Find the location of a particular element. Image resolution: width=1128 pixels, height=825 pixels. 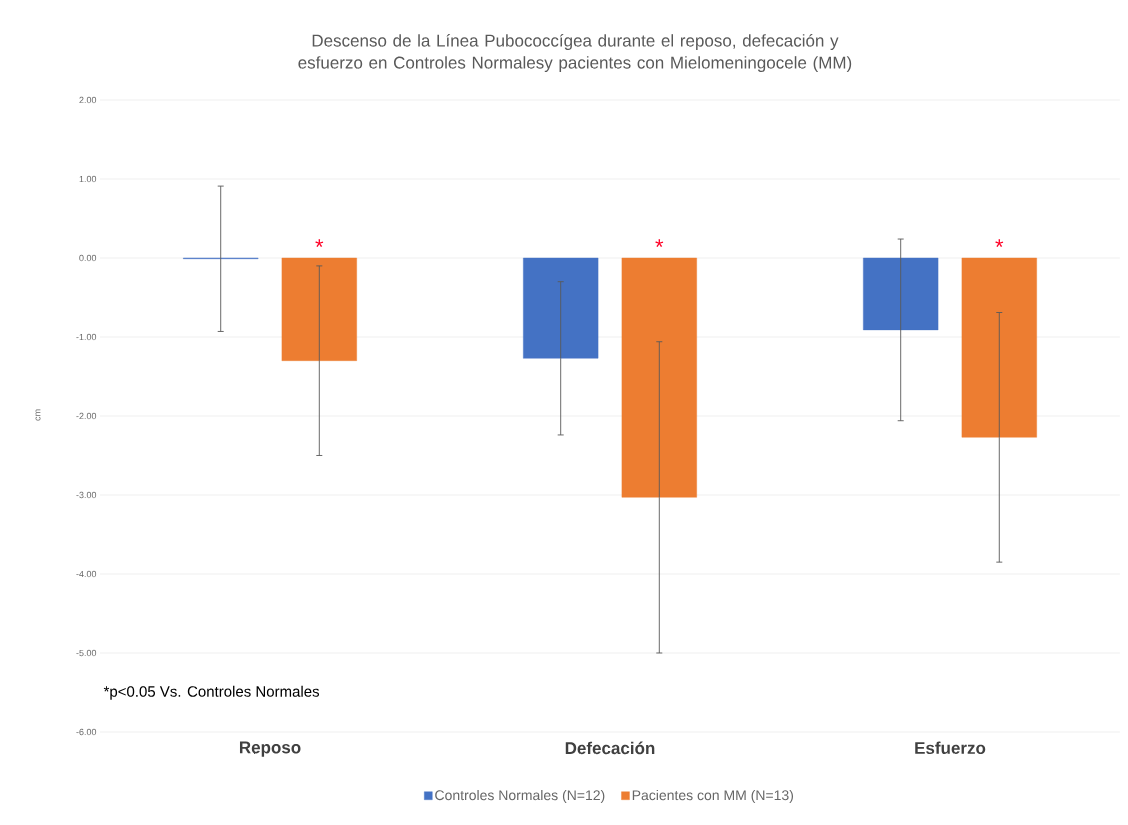

y-tick-label: 0.00 is located at coordinates (88, 258).